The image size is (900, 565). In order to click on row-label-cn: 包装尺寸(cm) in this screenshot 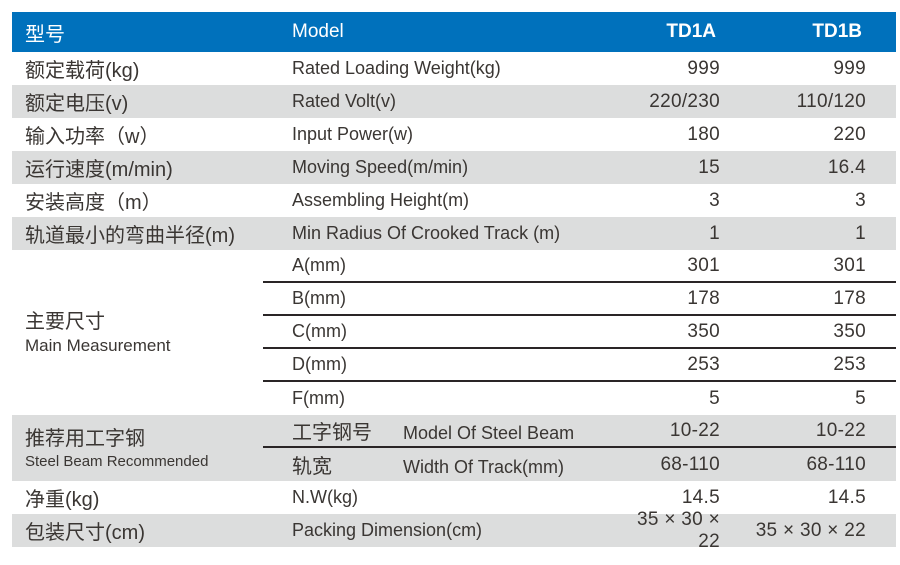, I will do `click(85, 533)`.